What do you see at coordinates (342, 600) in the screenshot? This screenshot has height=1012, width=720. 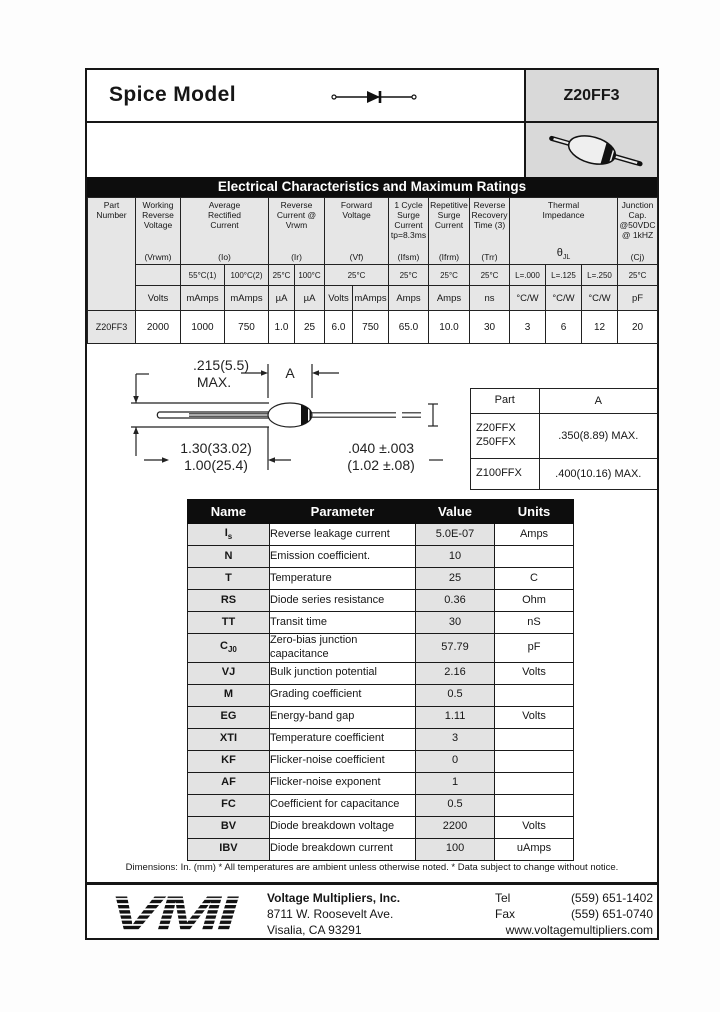 I see `spice-param: Diode series resistance` at bounding box center [342, 600].